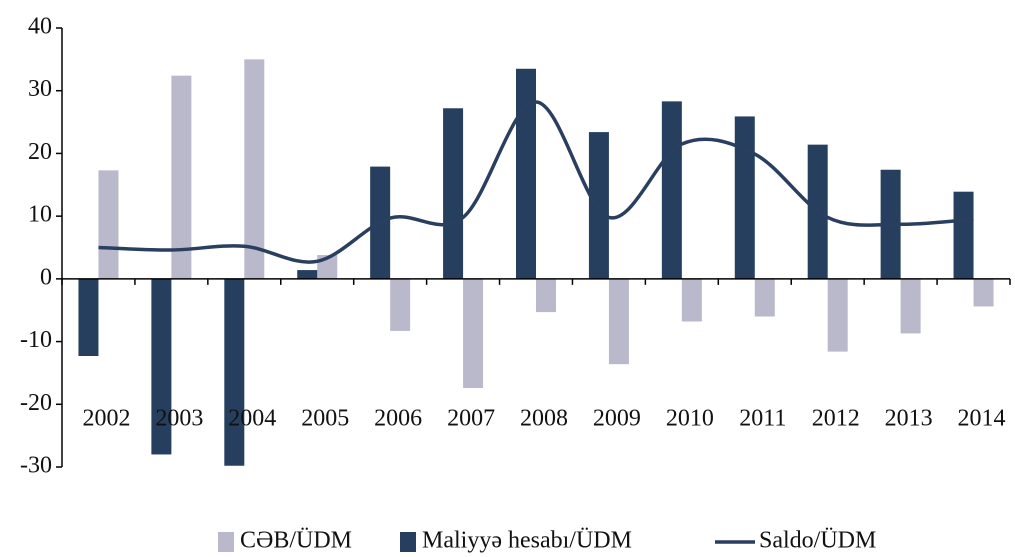 Image resolution: width=1015 pixels, height=557 pixels. What do you see at coordinates (252, 419) in the screenshot?
I see `x-tick-label: 2004` at bounding box center [252, 419].